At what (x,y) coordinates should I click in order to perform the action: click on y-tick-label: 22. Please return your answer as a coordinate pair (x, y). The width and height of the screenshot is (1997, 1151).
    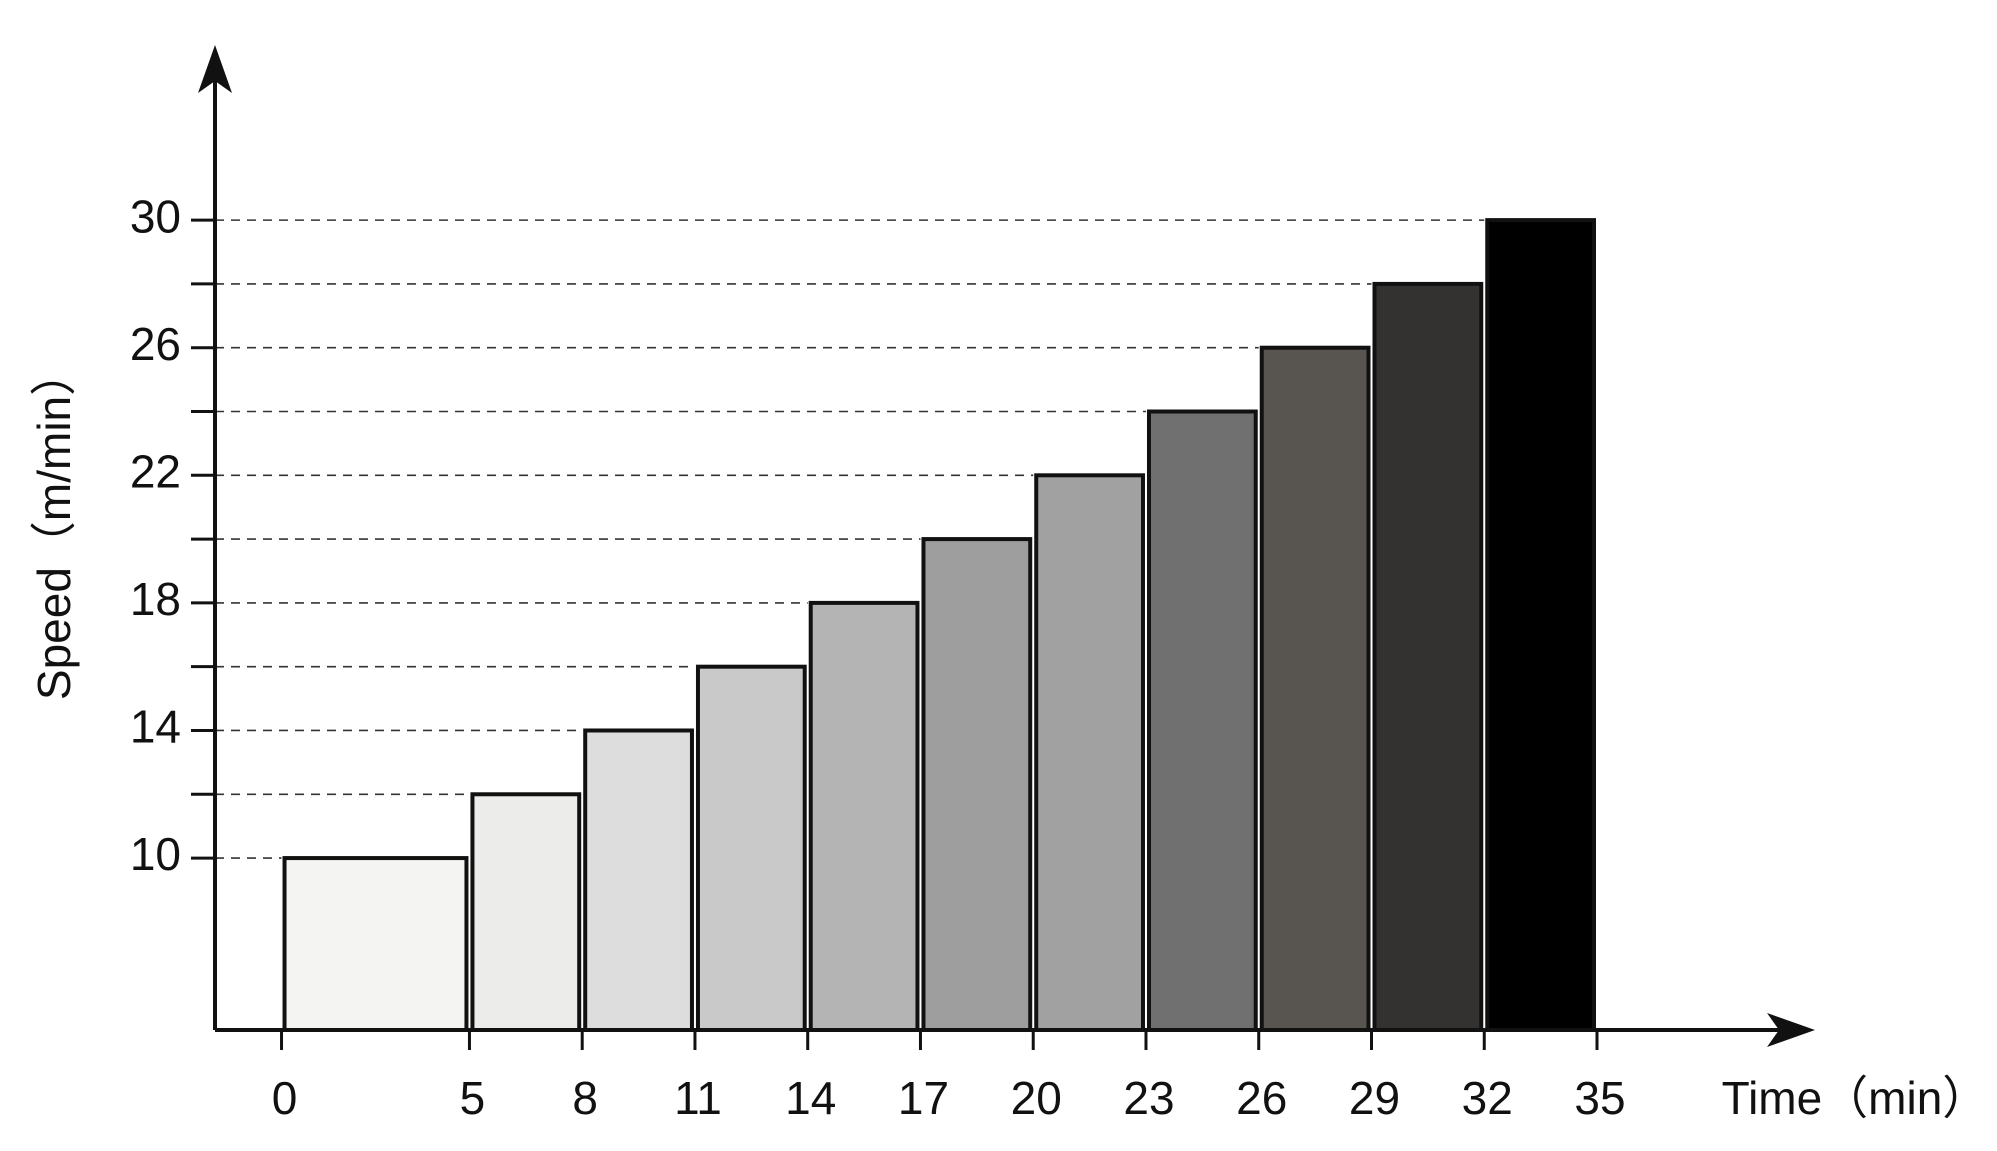
    Looking at the image, I should click on (155, 471).